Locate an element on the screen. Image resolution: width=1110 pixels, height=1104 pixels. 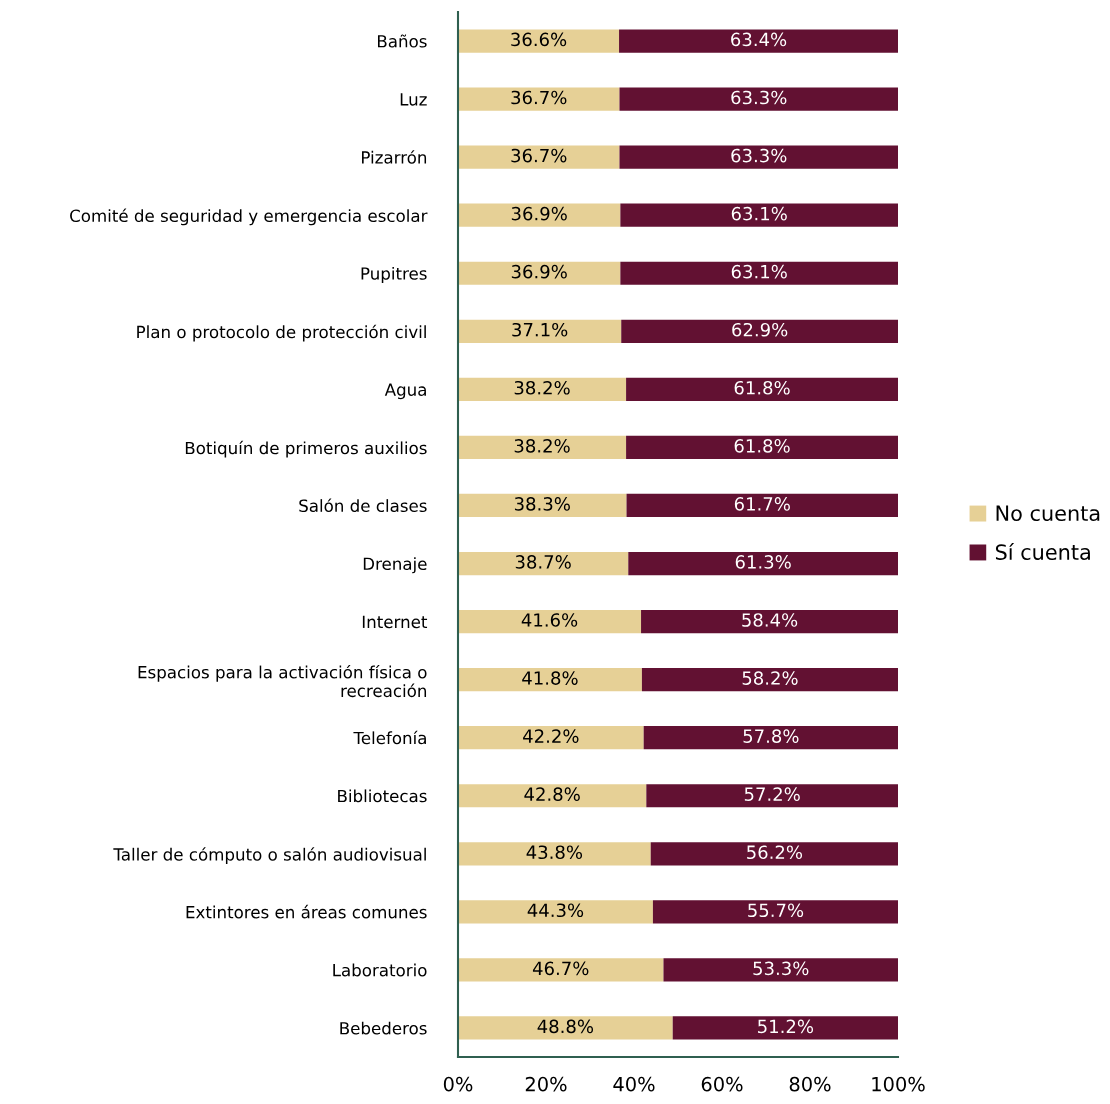
data-label: 57.2% is located at coordinates (772, 794).